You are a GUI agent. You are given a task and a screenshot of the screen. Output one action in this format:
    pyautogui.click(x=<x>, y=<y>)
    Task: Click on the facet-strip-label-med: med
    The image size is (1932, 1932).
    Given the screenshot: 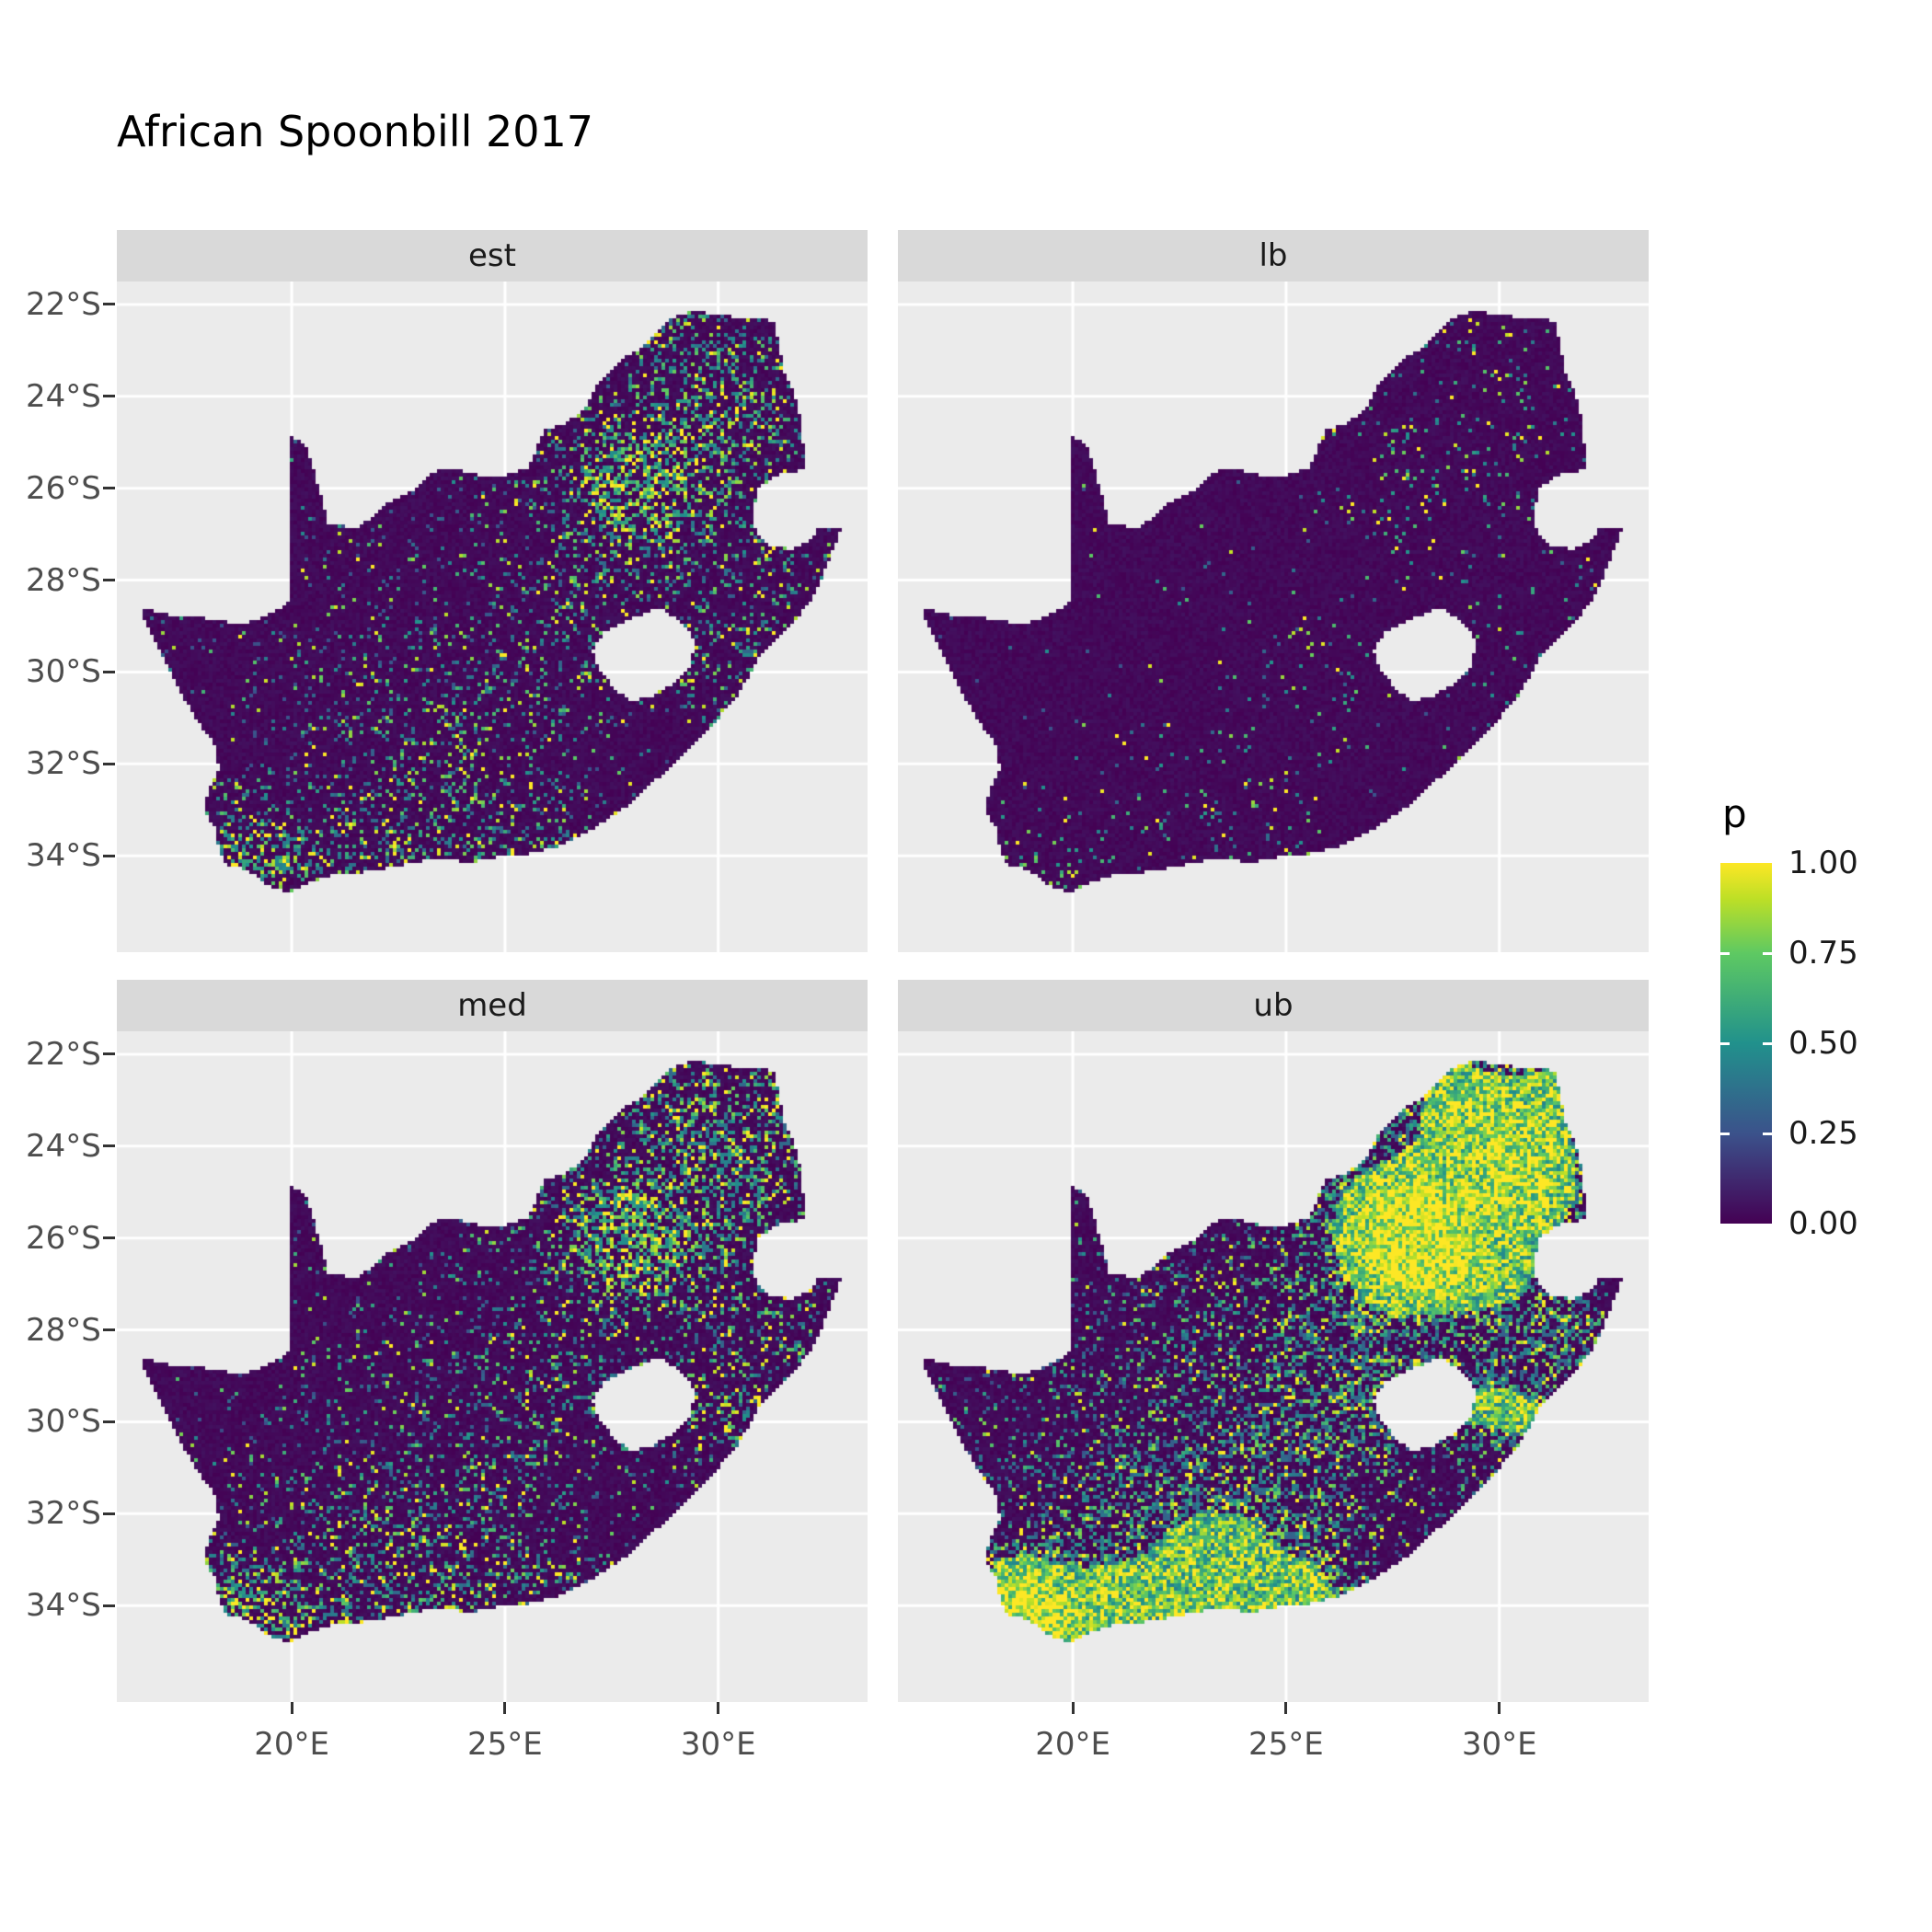 What is the action you would take?
    pyautogui.click(x=492, y=1005)
    